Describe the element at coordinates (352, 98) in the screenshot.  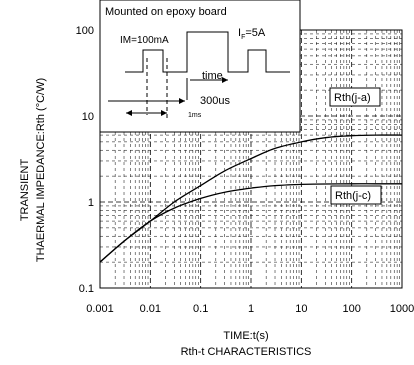
I see `svg-text: Rth(j-a)` at that location.